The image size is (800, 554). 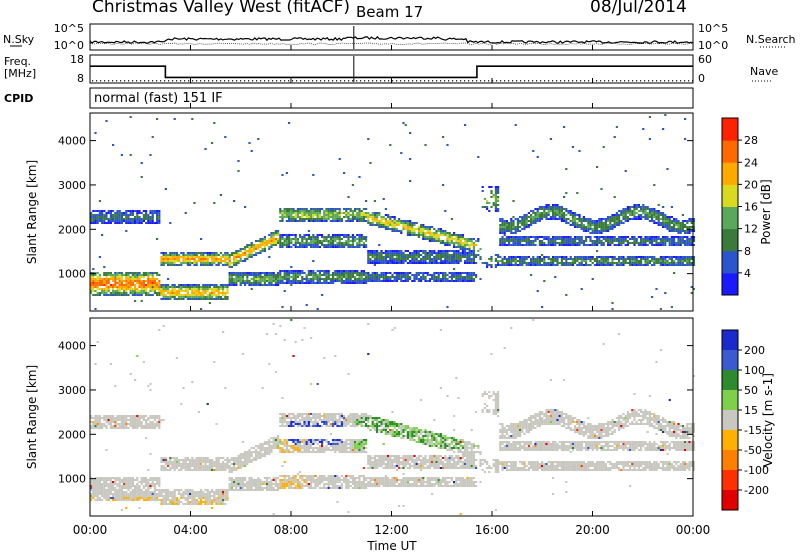 What do you see at coordinates (756, 490) in the screenshot?
I see `colorbar-tick-label: -200` at bounding box center [756, 490].